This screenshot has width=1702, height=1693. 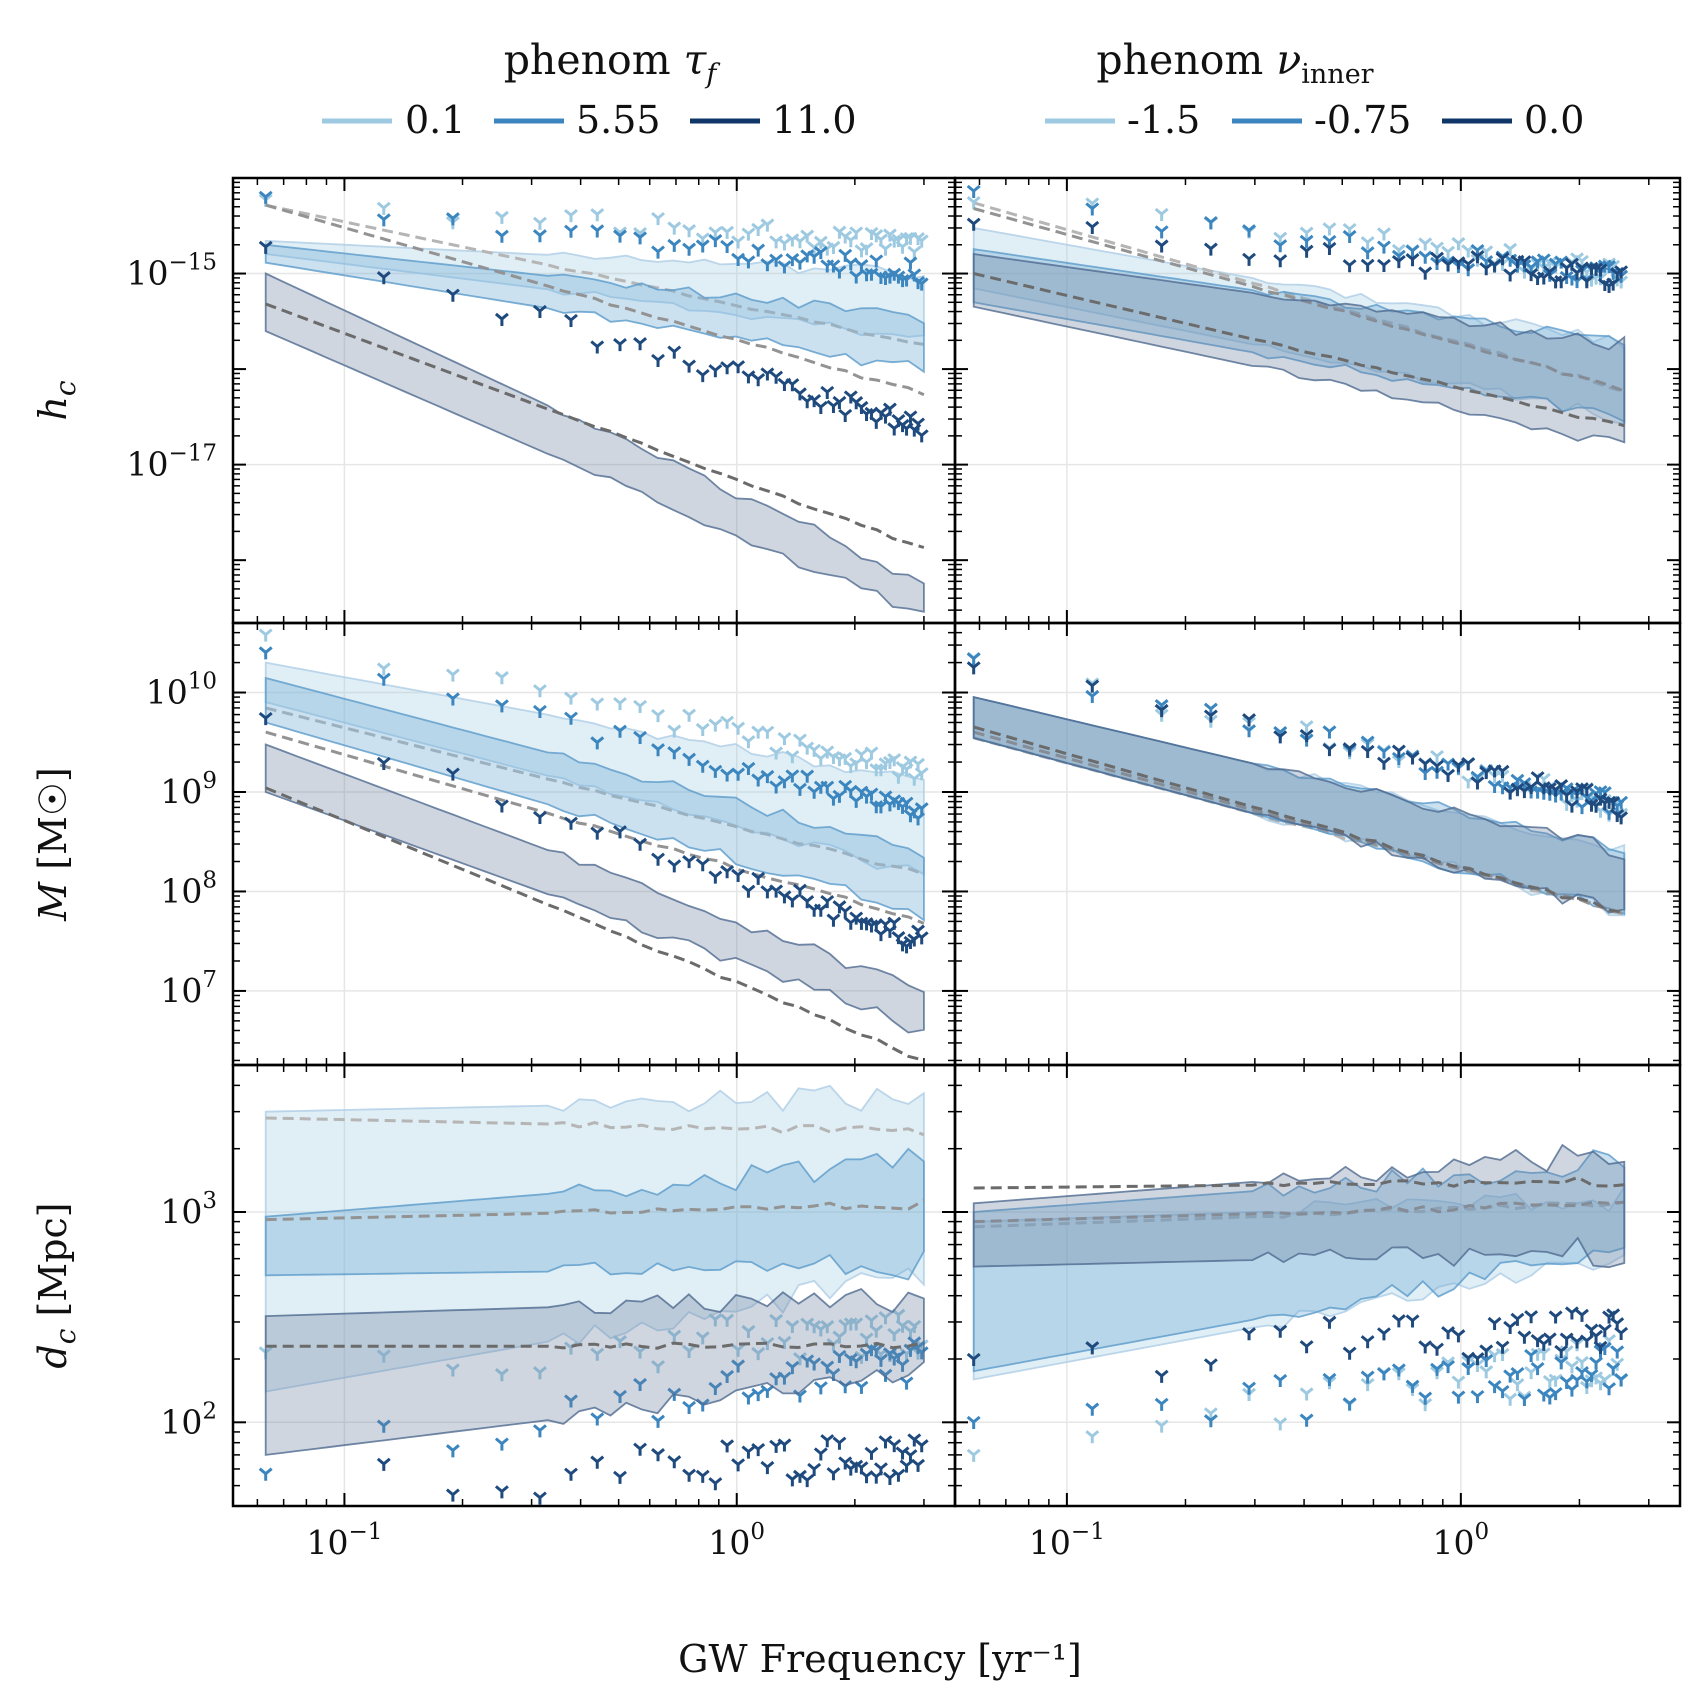 What do you see at coordinates (56, 1285) in the screenshot?
I see `y-axis-label: dc [Mpc]` at bounding box center [56, 1285].